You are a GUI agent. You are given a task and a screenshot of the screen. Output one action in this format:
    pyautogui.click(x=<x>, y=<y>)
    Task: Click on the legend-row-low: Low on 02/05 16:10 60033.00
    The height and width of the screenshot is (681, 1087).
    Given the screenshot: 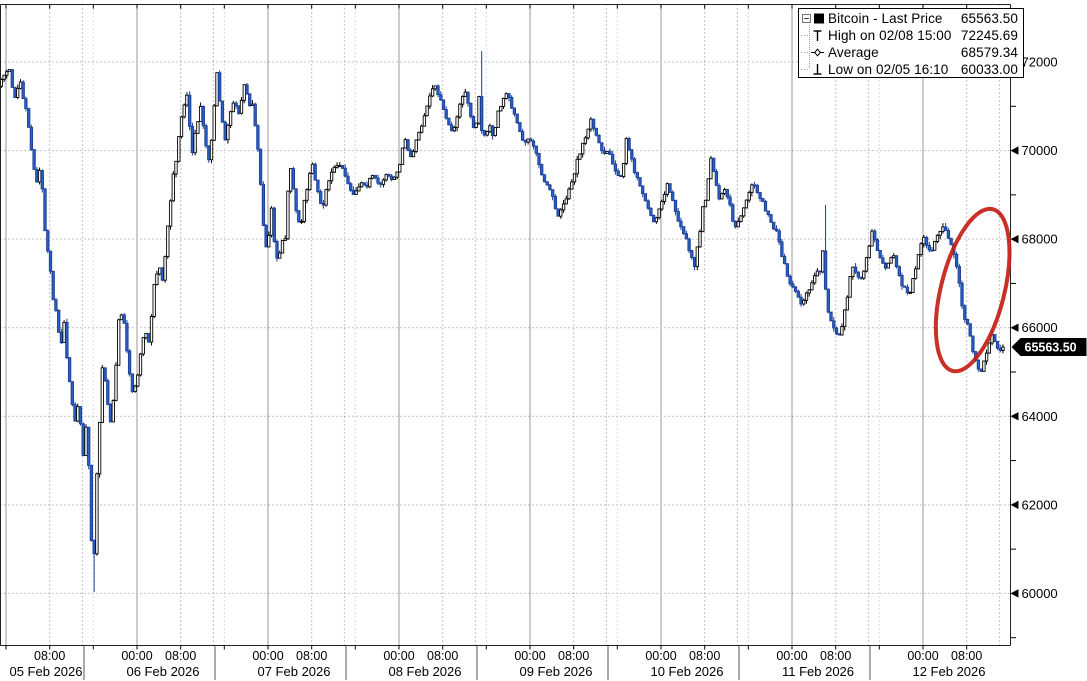 What is the action you would take?
    pyautogui.click(x=909, y=69)
    